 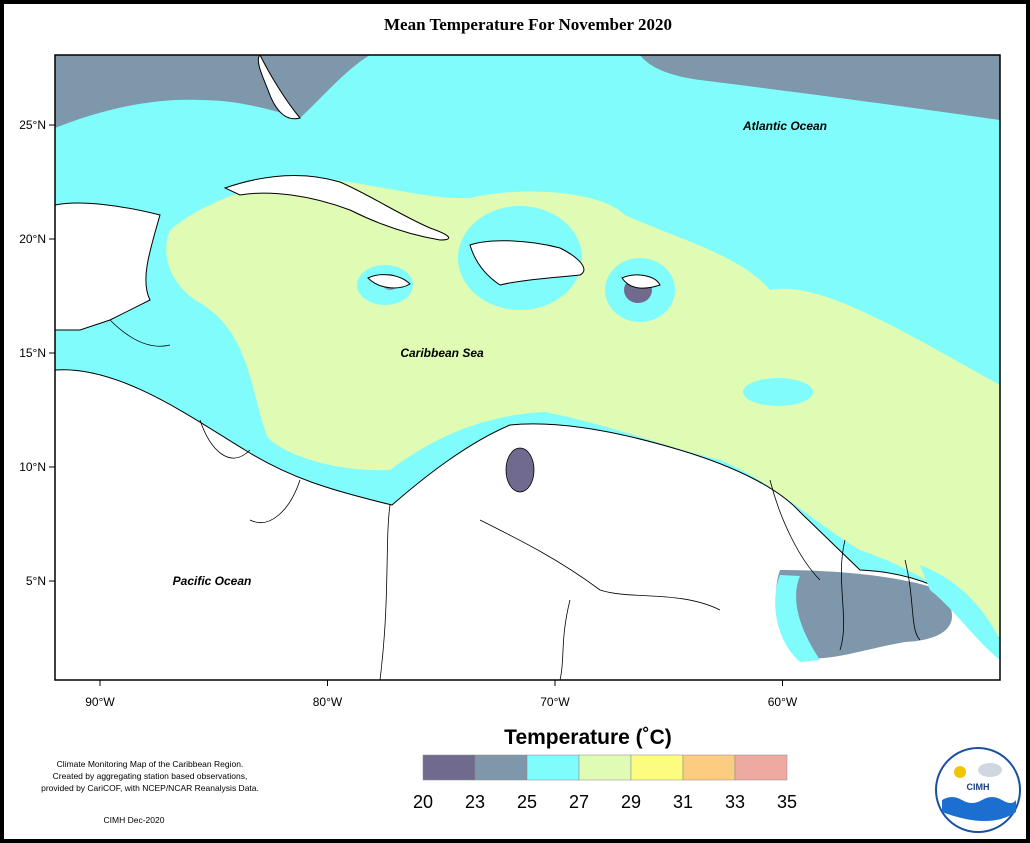 What do you see at coordinates (442, 353) in the screenshot?
I see `ocean-label: Caribbean Sea` at bounding box center [442, 353].